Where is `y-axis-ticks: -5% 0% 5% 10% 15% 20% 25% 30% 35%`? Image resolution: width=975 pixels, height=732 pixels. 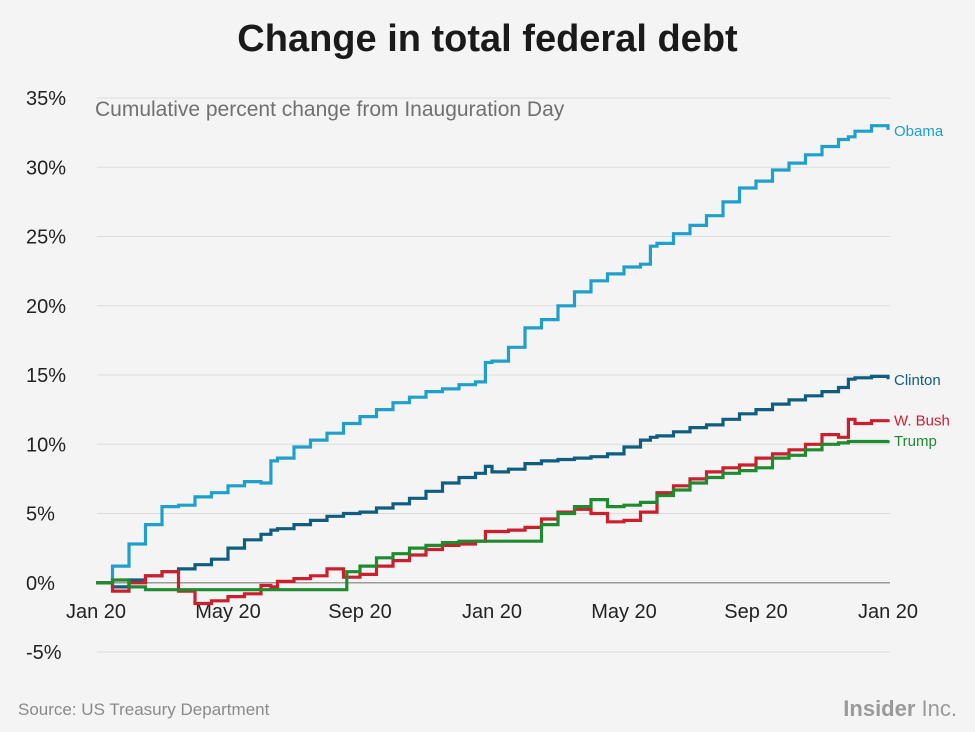
y-axis-ticks: -5% 0% 5% 10% 15% 20% 25% 30% 35% is located at coordinates (46, 376).